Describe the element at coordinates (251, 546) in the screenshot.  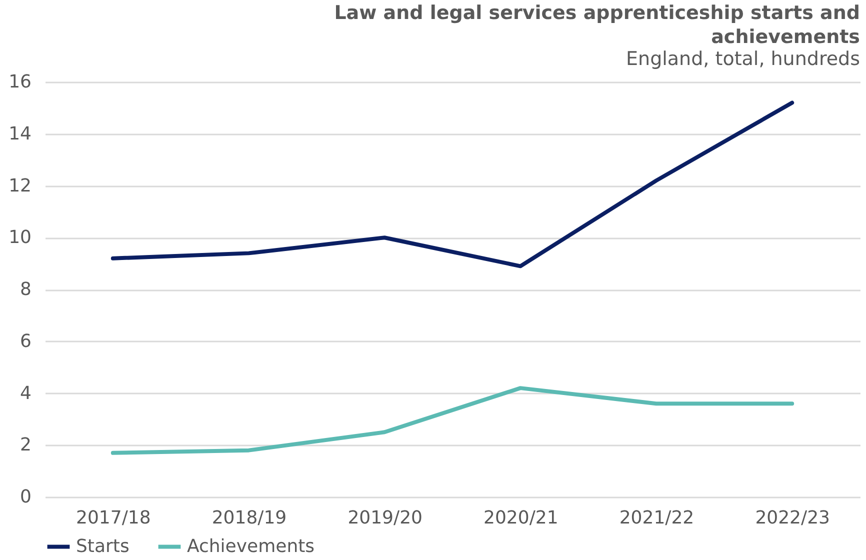
I see `legend-label: Achievements` at that location.